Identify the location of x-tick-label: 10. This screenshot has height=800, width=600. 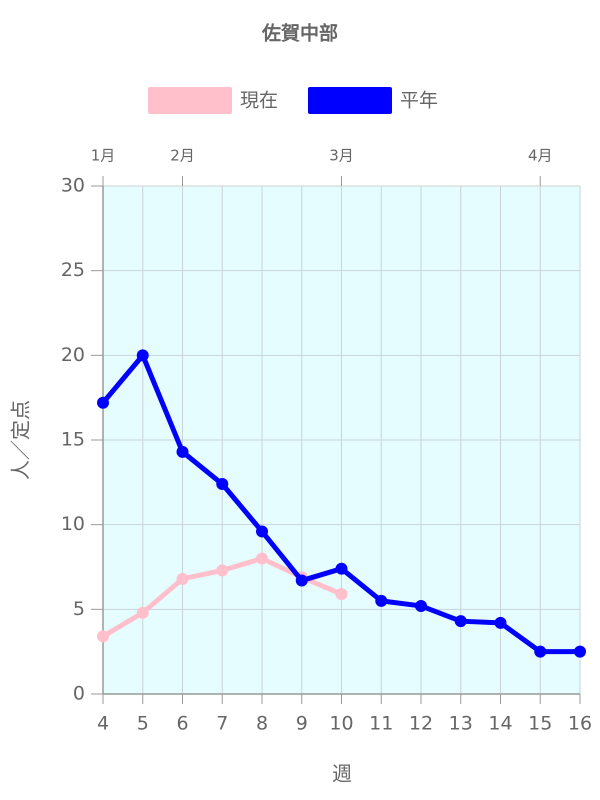
(341, 724).